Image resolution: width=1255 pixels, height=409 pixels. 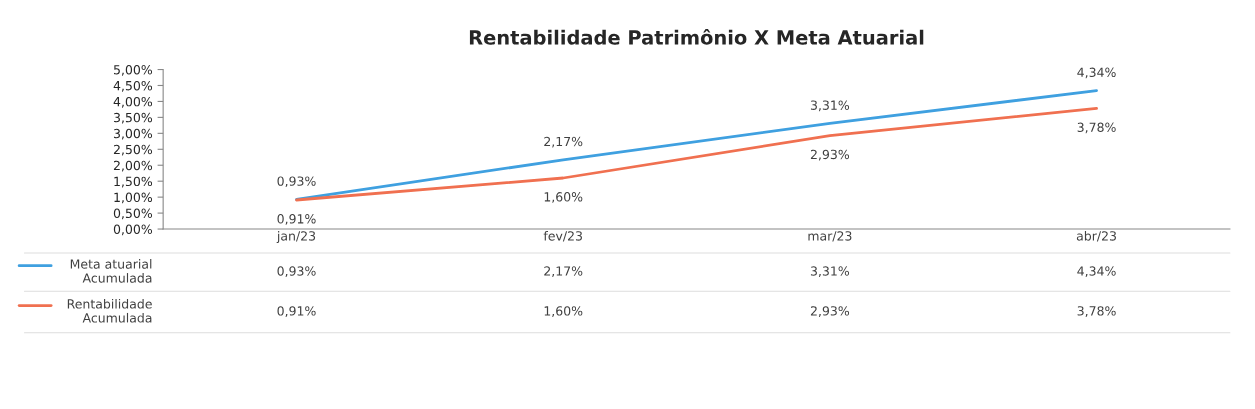 What do you see at coordinates (563, 142) in the screenshot?
I see `text: 2,17%` at bounding box center [563, 142].